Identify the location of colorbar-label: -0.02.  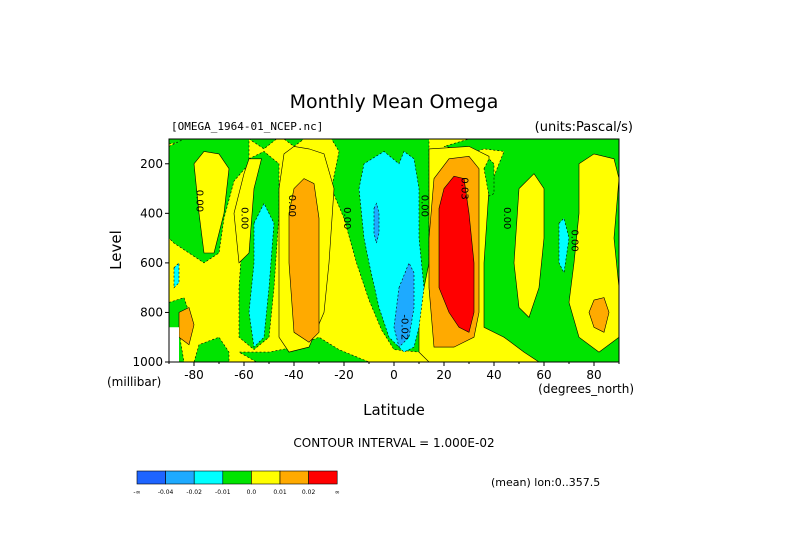
(194, 492).